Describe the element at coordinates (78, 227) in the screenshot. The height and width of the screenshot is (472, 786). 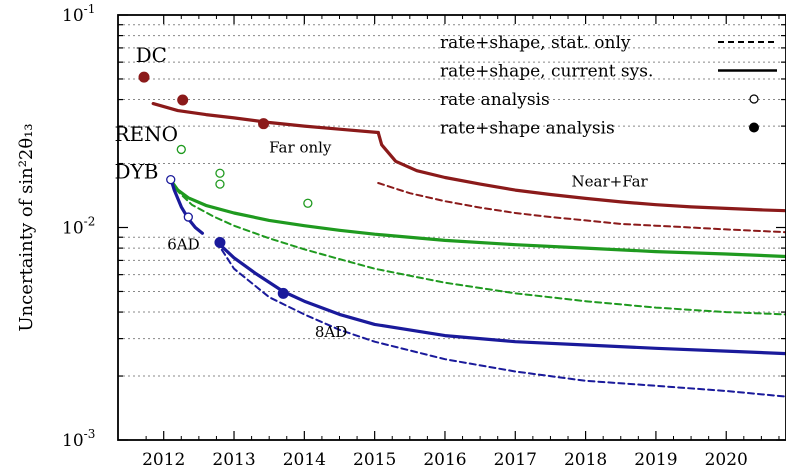
I see `y-tick-label: 10⁻²` at that location.